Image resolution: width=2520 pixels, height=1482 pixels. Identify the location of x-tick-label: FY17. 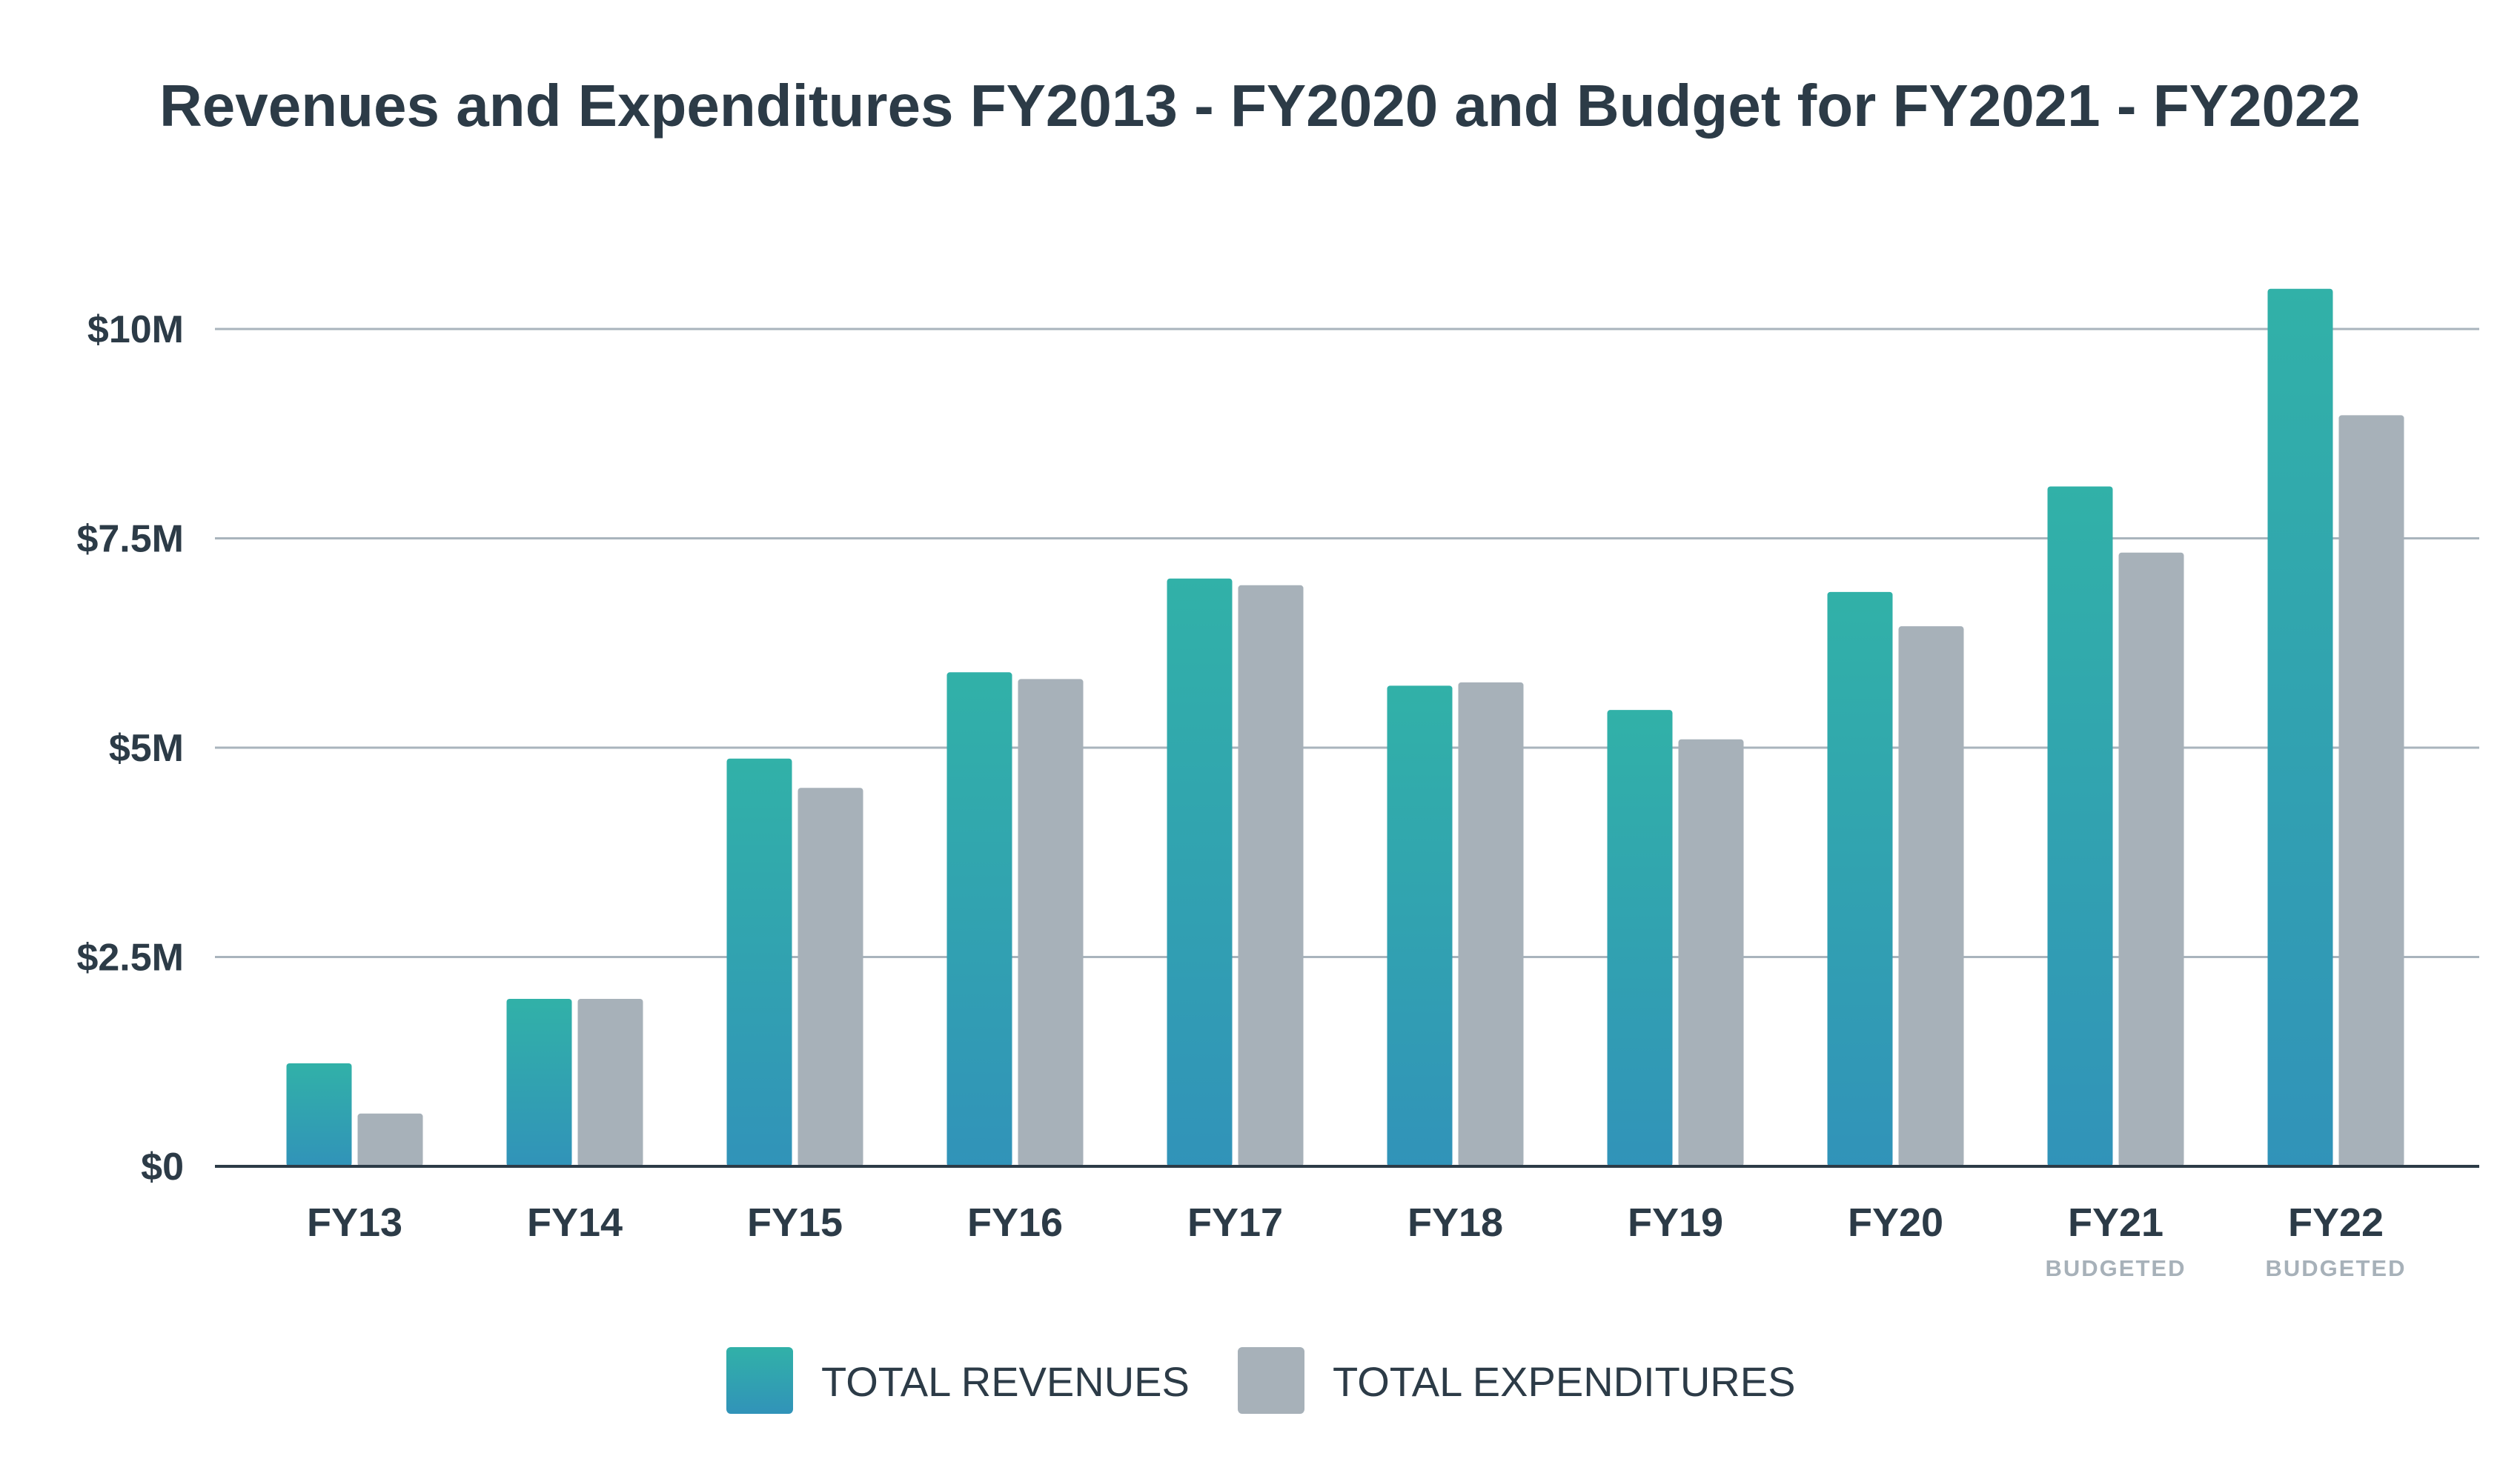
(1235, 1222).